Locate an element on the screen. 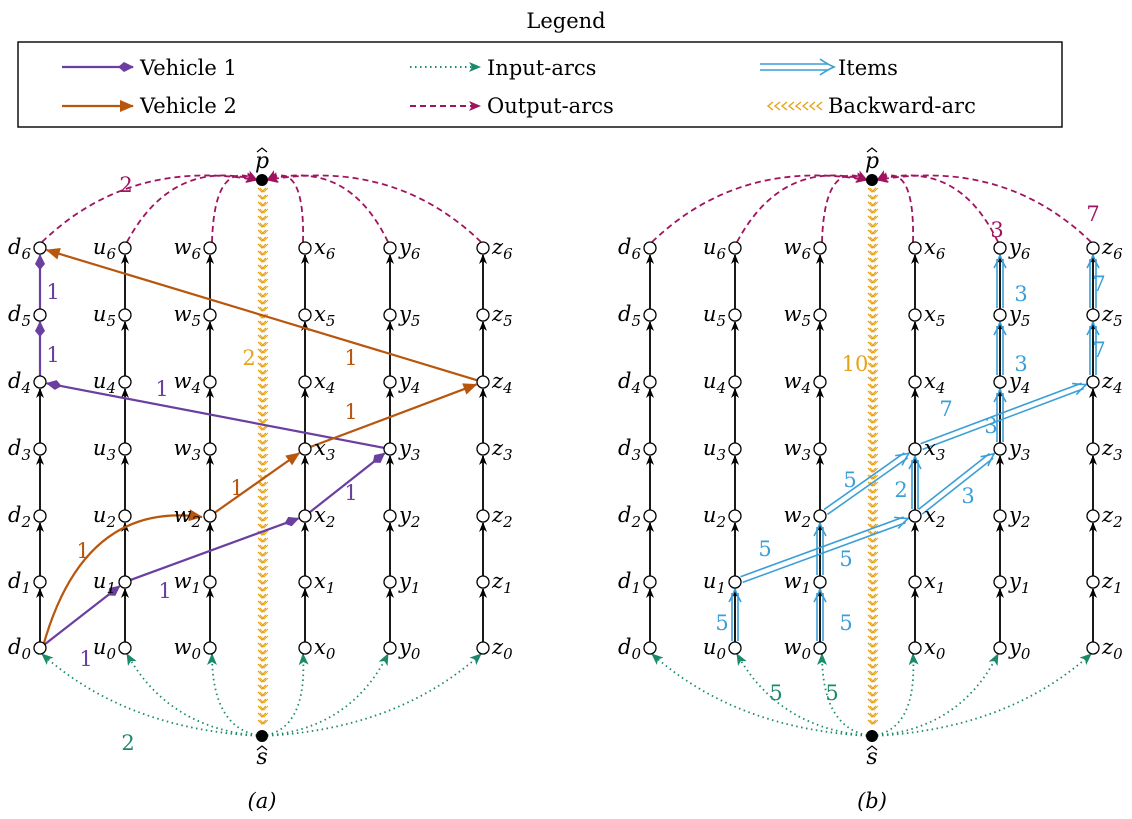 This screenshot has width=1132, height=819. panel-b-node-y3 is located at coordinates (1000, 449).